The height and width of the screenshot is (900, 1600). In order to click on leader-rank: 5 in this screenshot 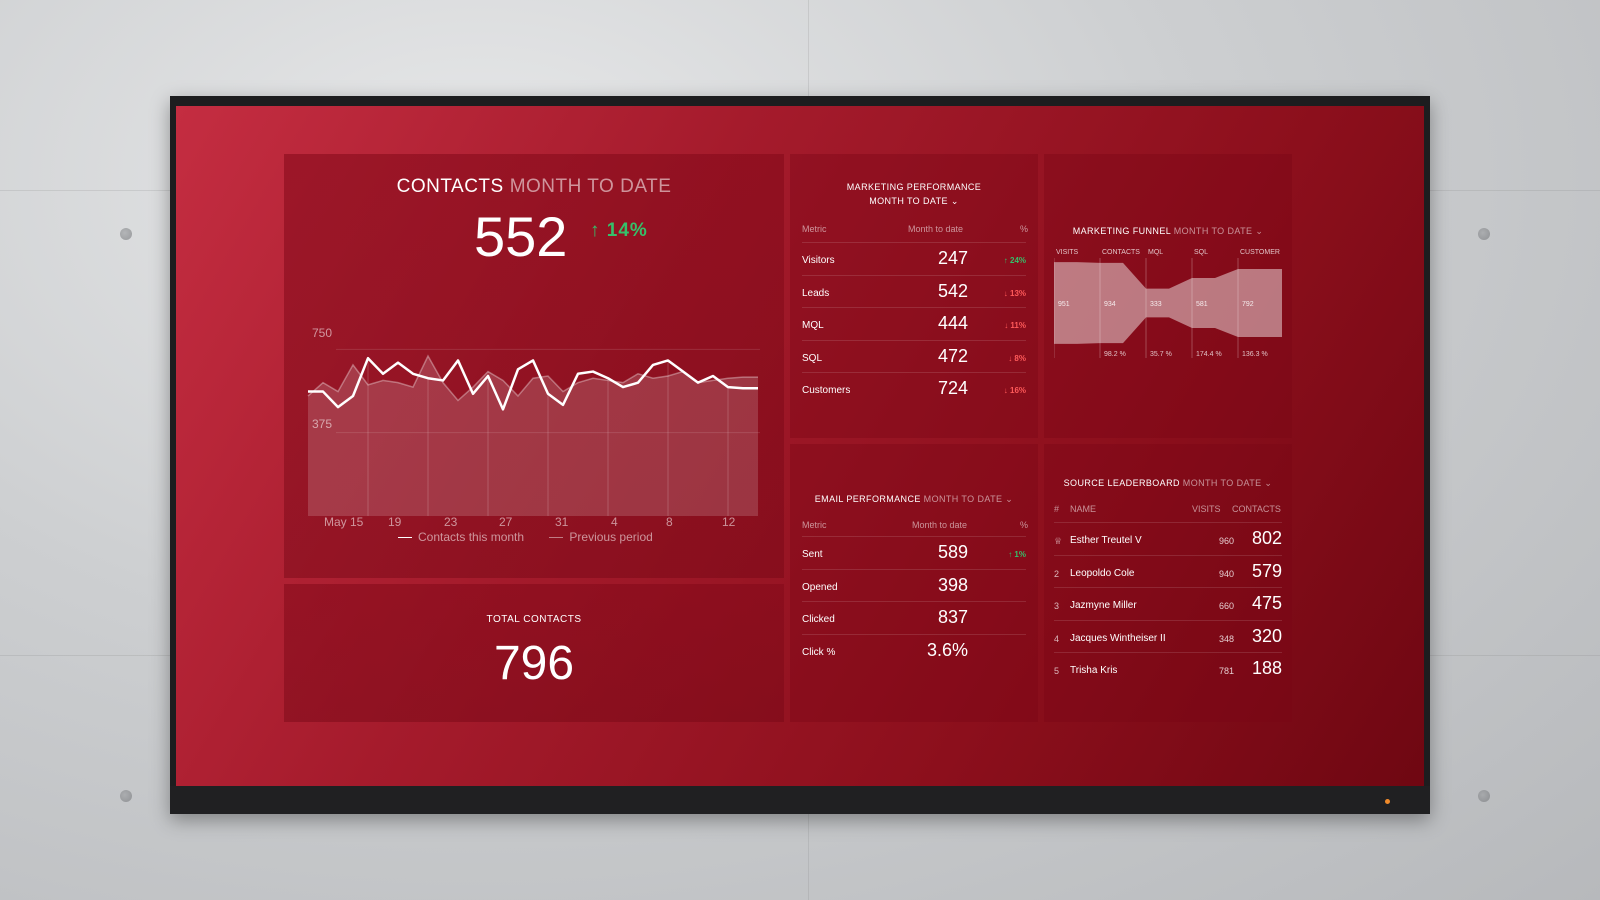, I will do `click(1057, 671)`.